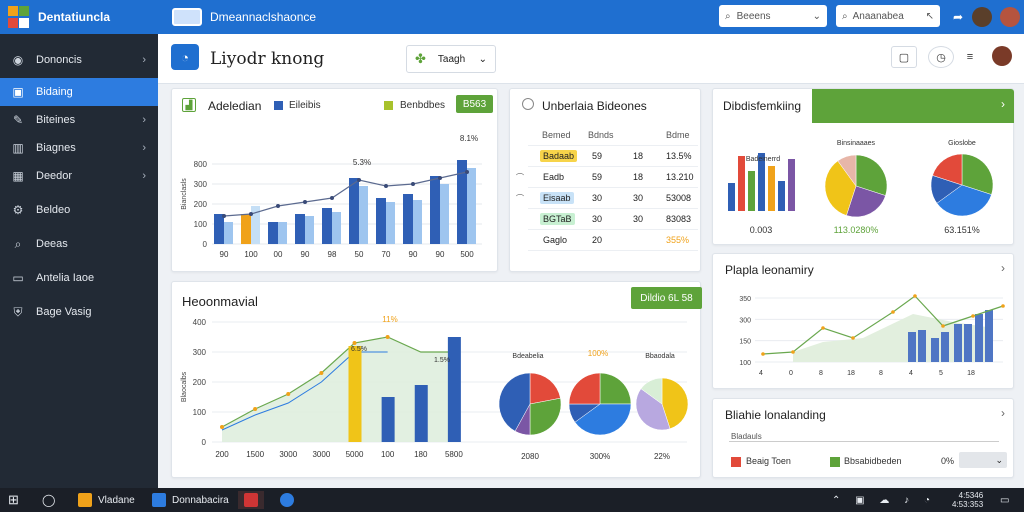 This screenshot has height=512, width=1024. I want to click on x-tick-label: 18, so click(851, 373).